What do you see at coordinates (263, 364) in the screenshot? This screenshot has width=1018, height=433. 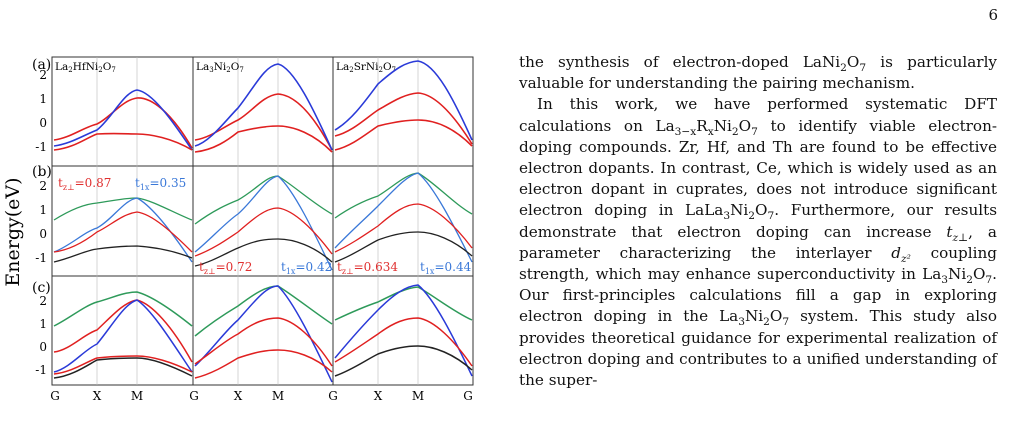 I see `band-c2-red-lower` at bounding box center [263, 364].